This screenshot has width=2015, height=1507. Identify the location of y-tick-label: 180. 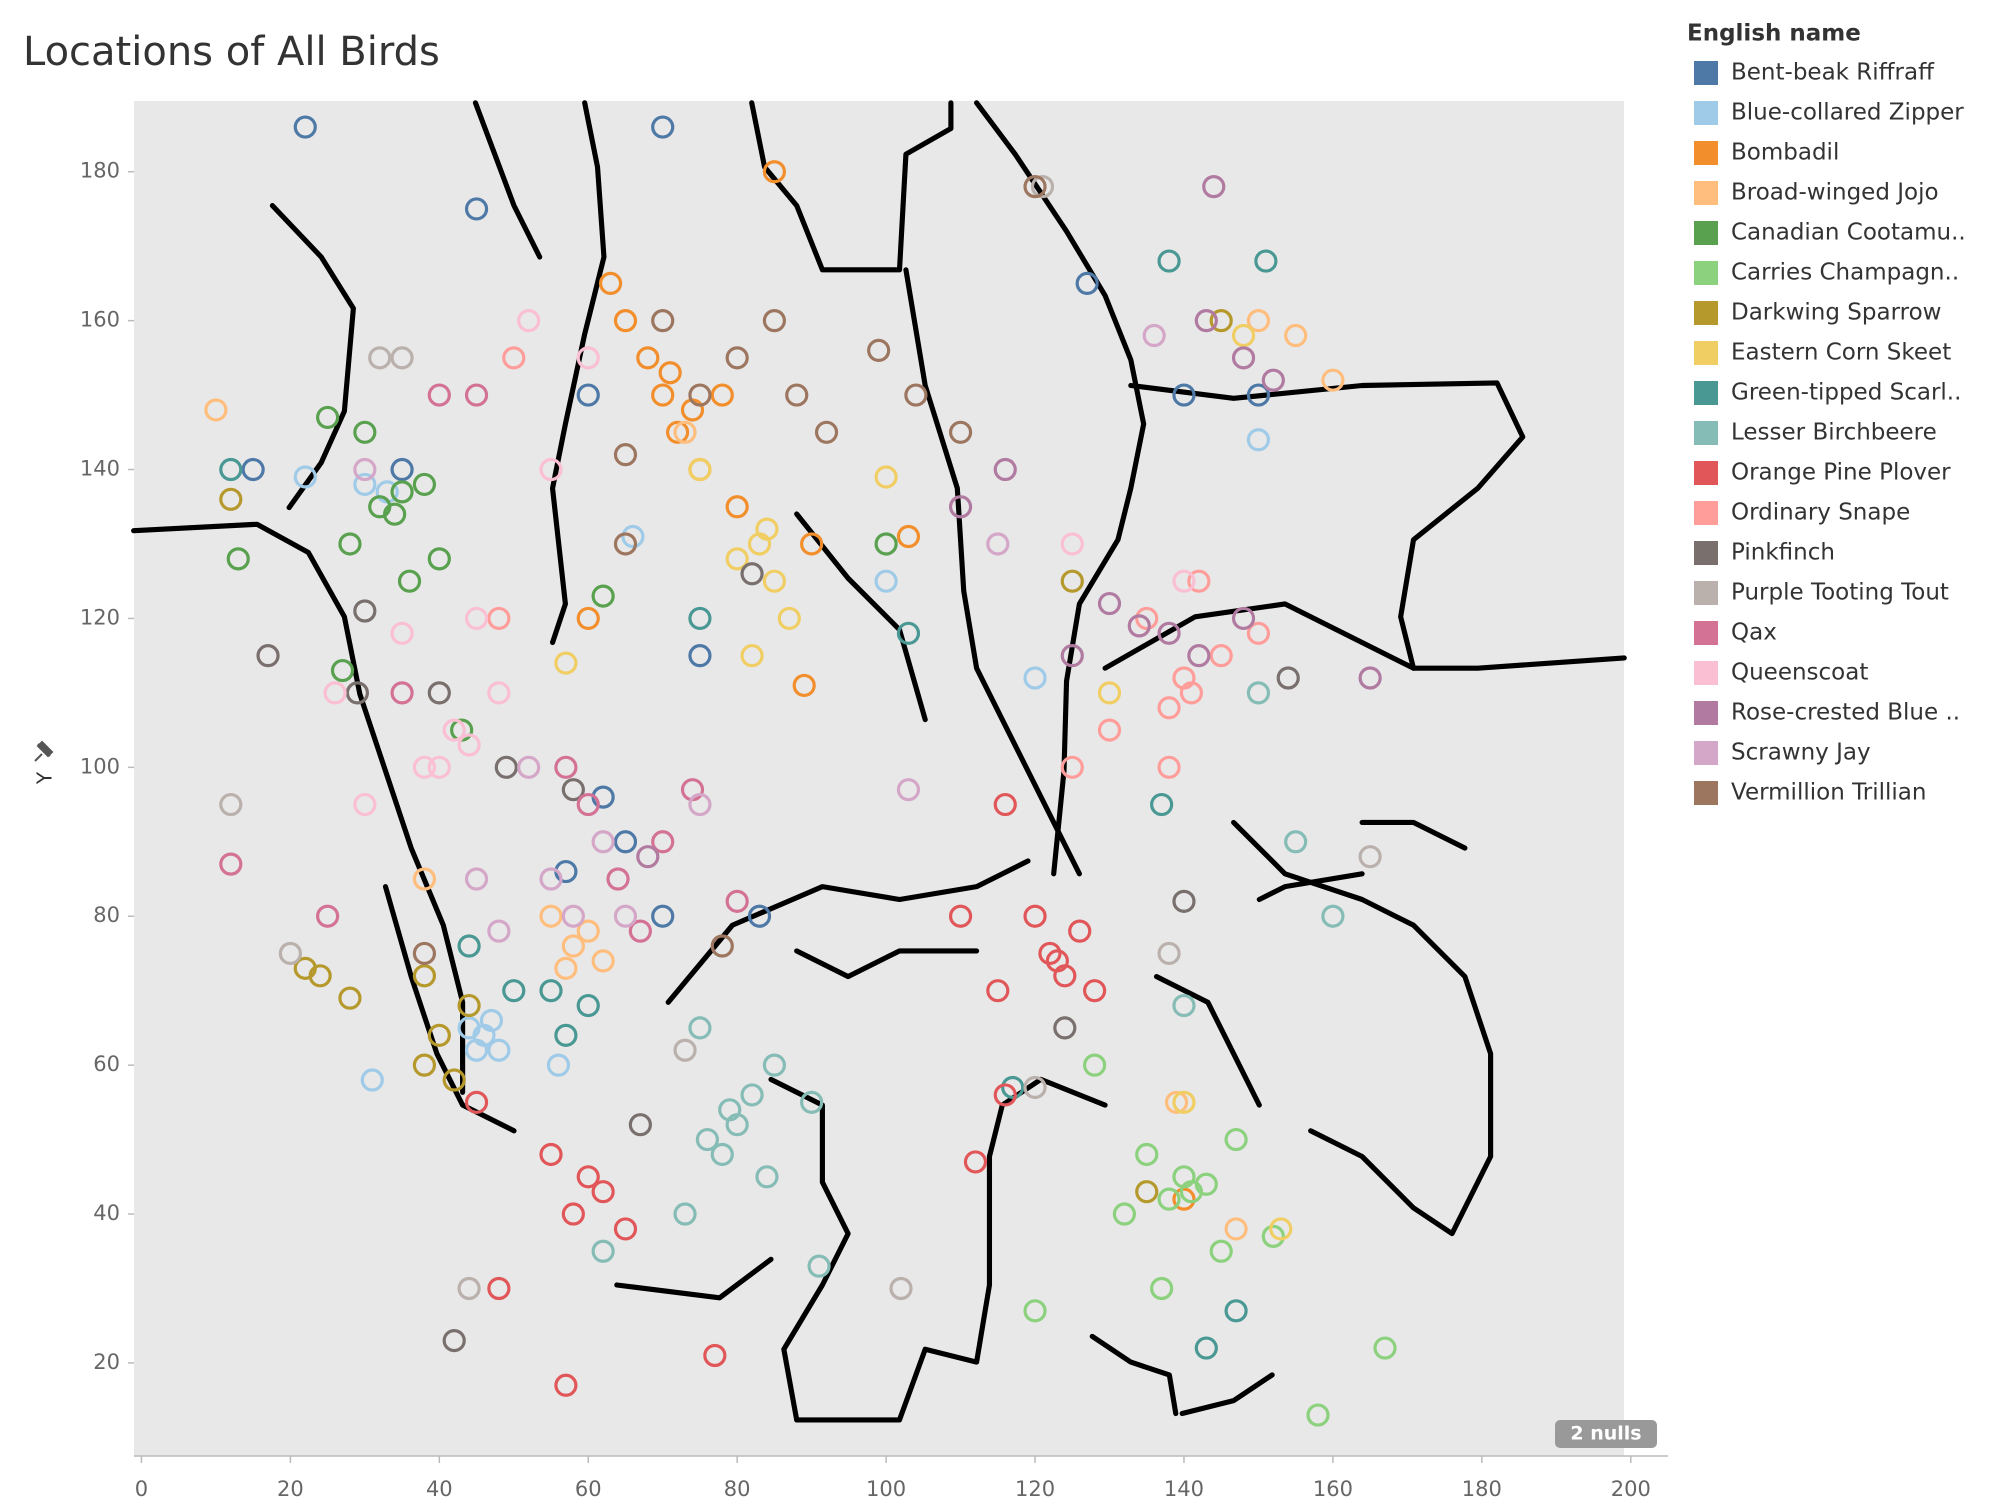
(100, 171).